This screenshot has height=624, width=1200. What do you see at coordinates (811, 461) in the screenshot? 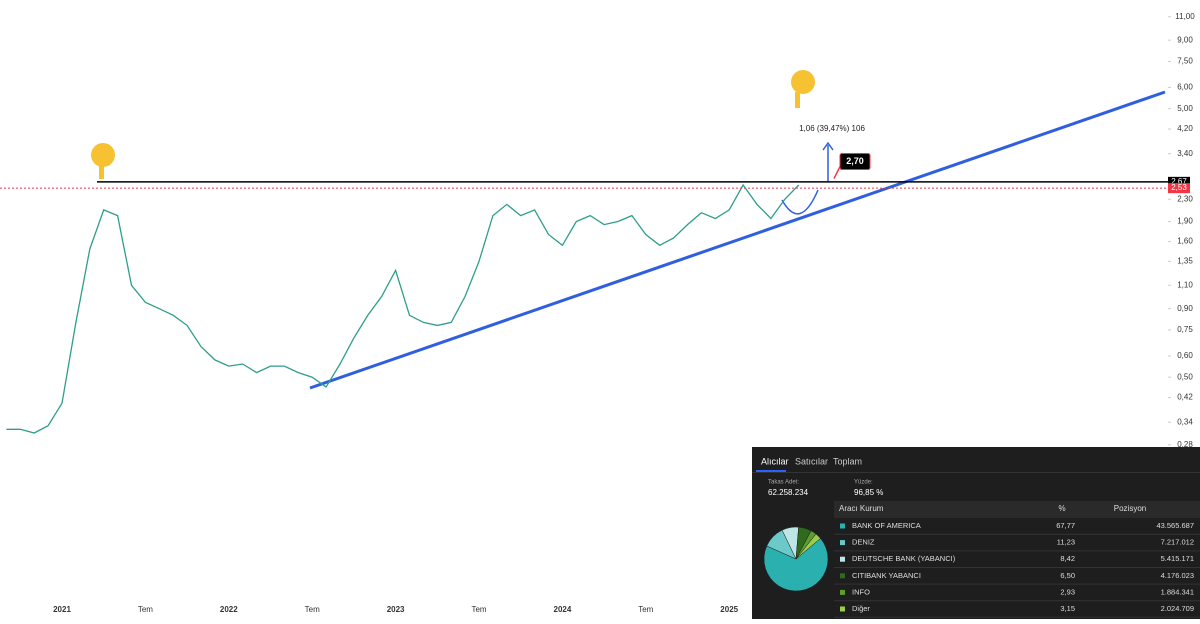
I see `tab: Satıcılar` at bounding box center [811, 461].